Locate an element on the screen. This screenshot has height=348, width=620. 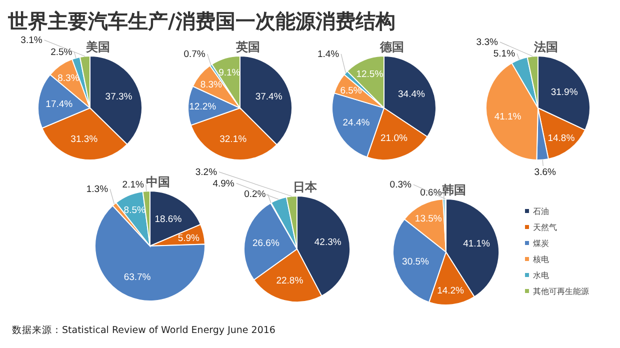
data-label: 2.5% is located at coordinates (61, 52).